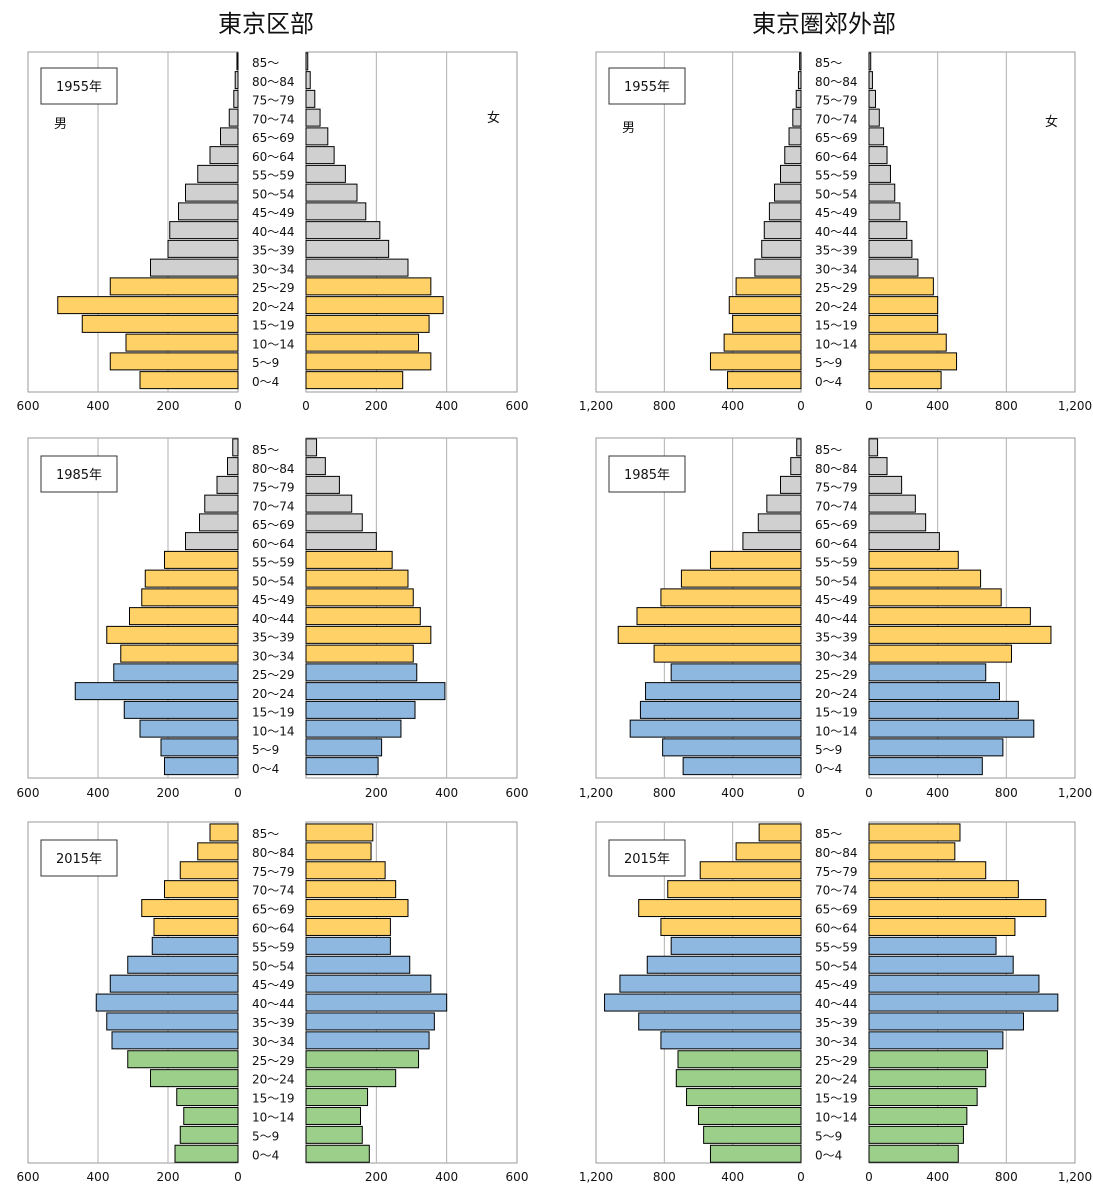  What do you see at coordinates (836, 469) in the screenshot?
I see `age-label-kogai-1985-1: 80～84` at bounding box center [836, 469].